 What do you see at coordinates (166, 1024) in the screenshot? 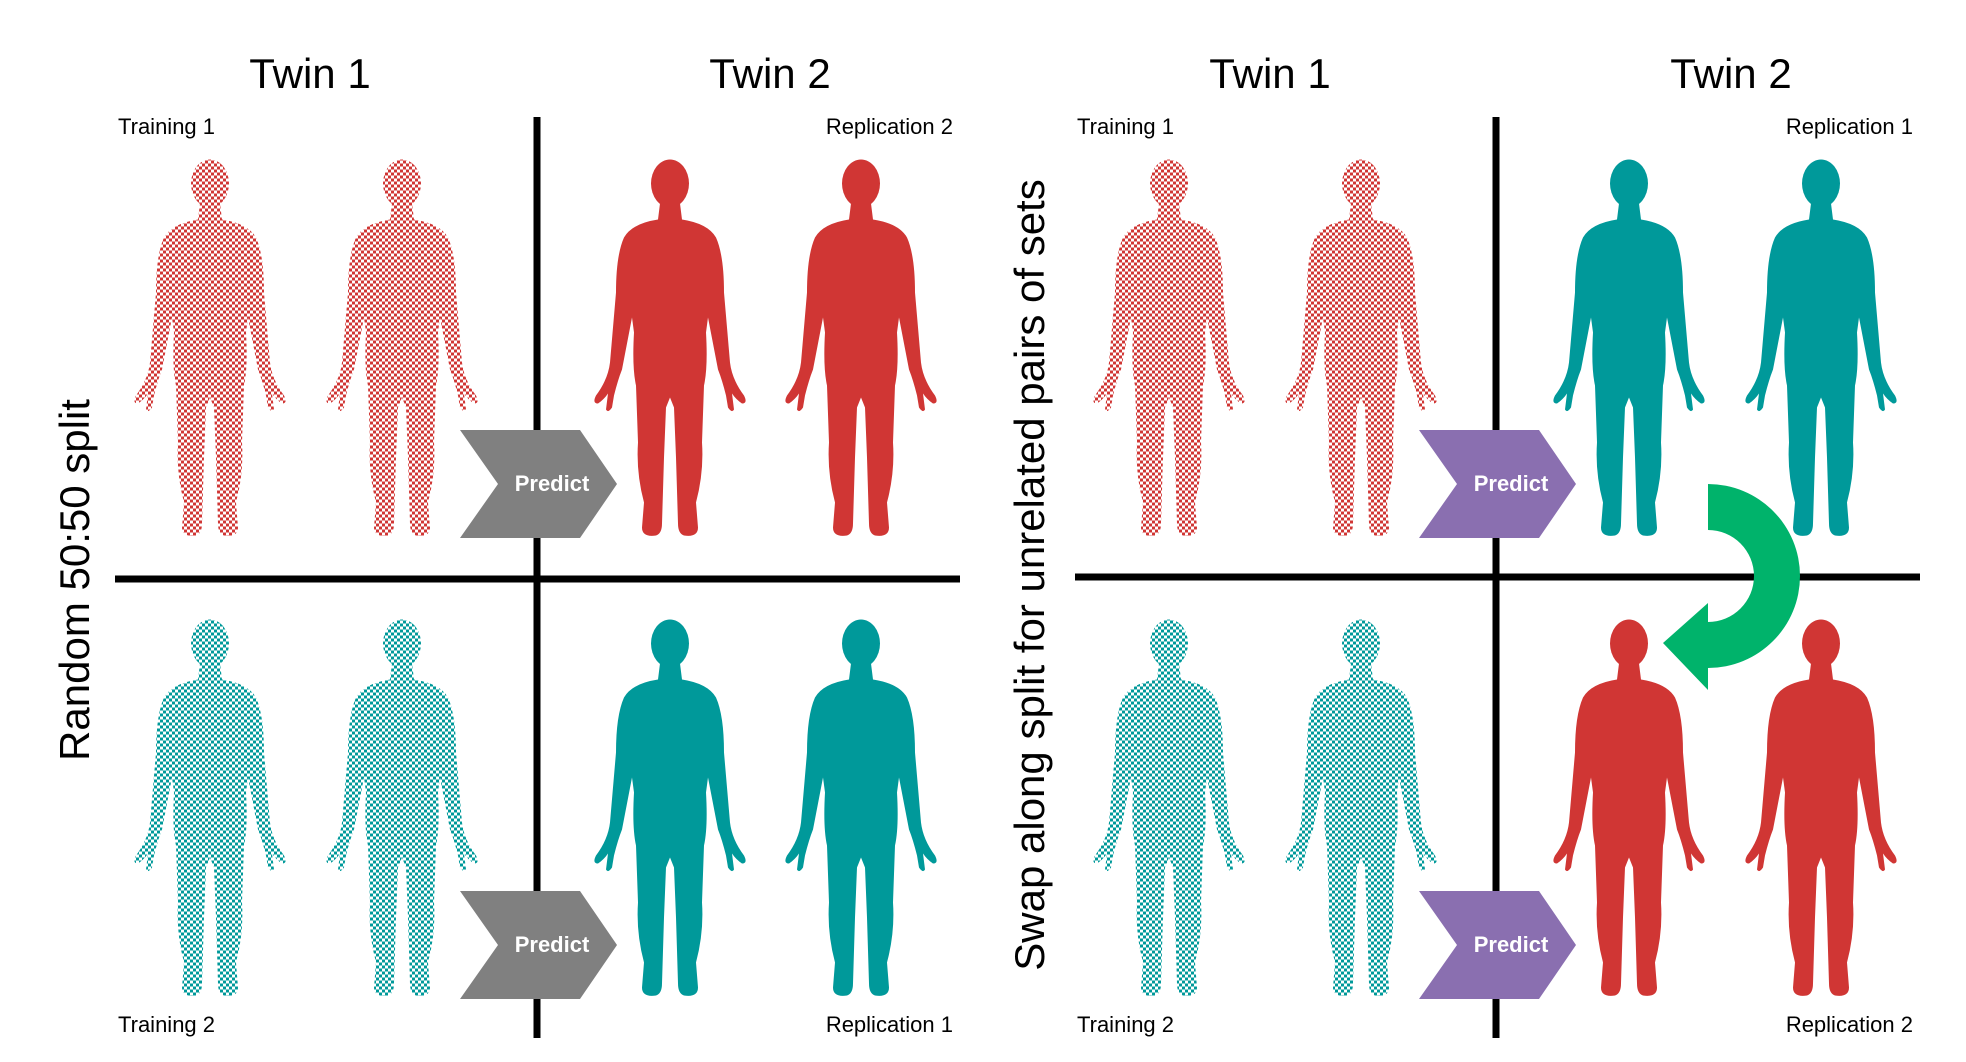
I see `left-training2-label: Training 2` at bounding box center [166, 1024].